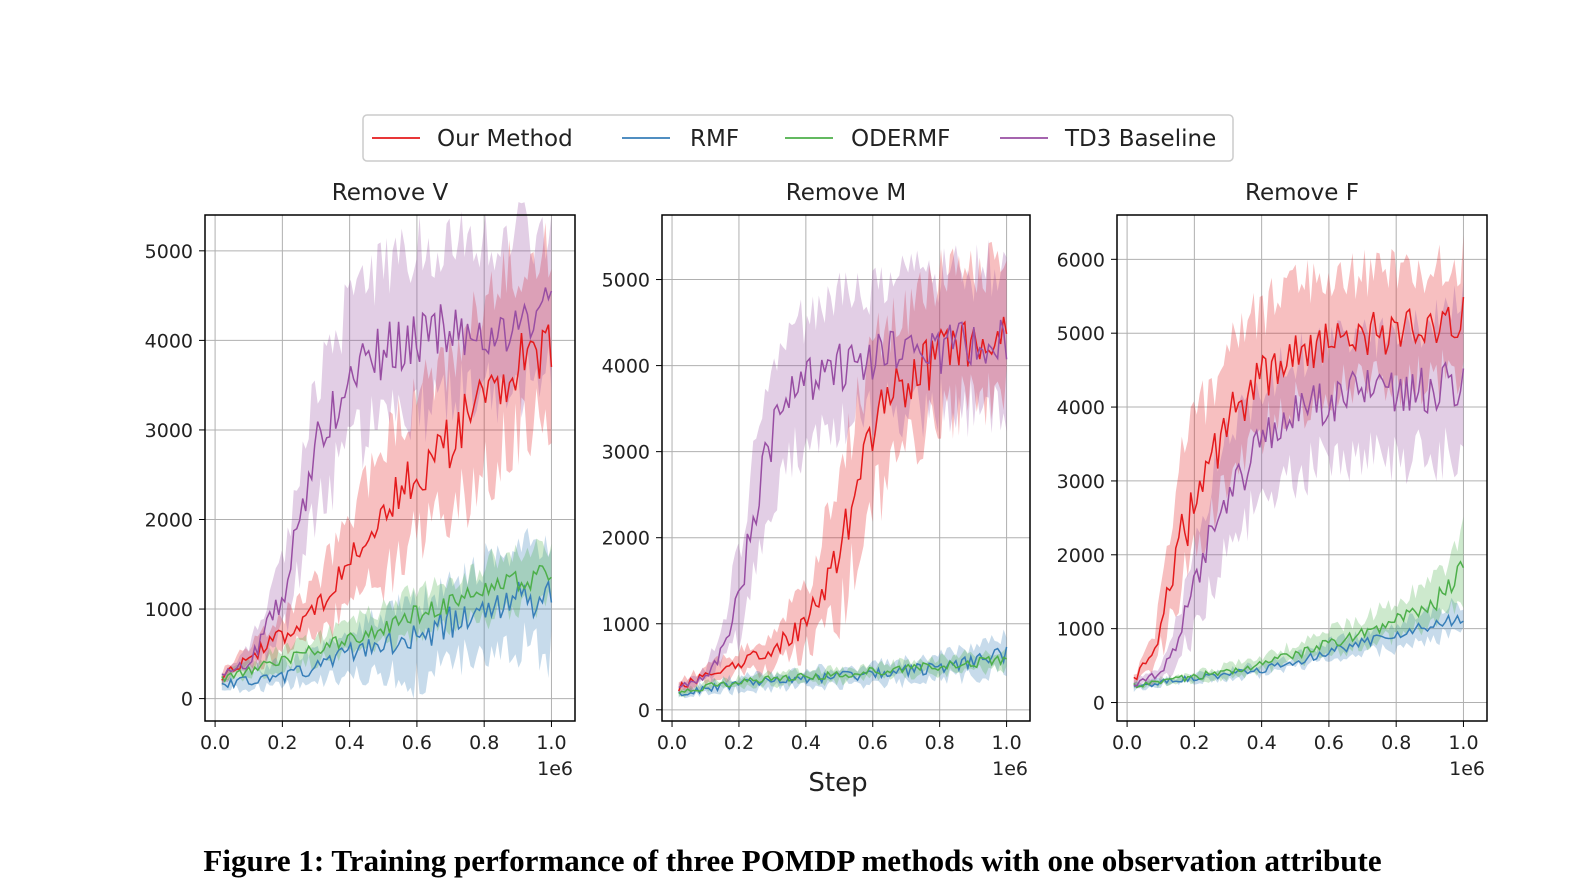 Image resolution: width=1585 pixels, height=884 pixels. What do you see at coordinates (1302, 193) in the screenshot?
I see `subplot-title: Remove F` at bounding box center [1302, 193].